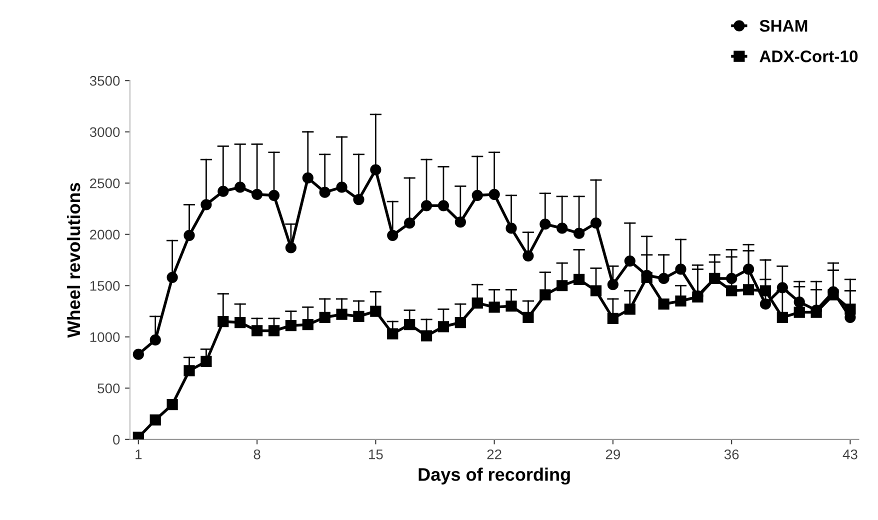  I want to click on legend-label: SHAM, so click(784, 26).